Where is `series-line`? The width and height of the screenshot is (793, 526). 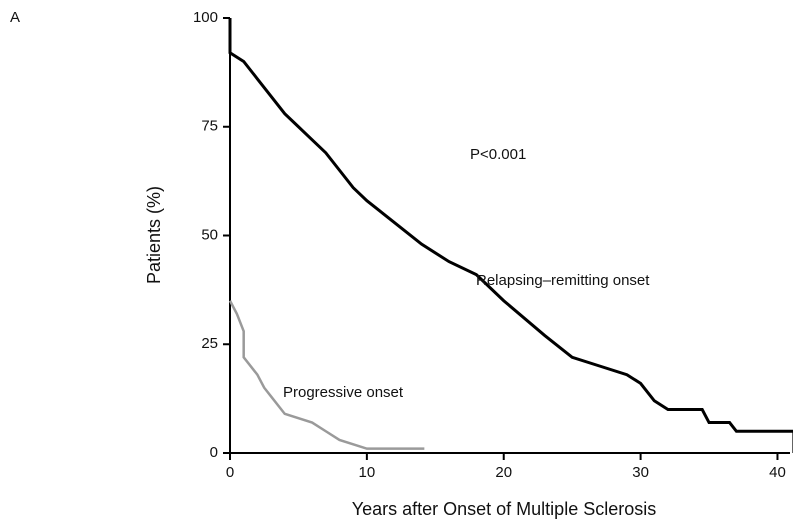
series-line is located at coordinates (326, 375).